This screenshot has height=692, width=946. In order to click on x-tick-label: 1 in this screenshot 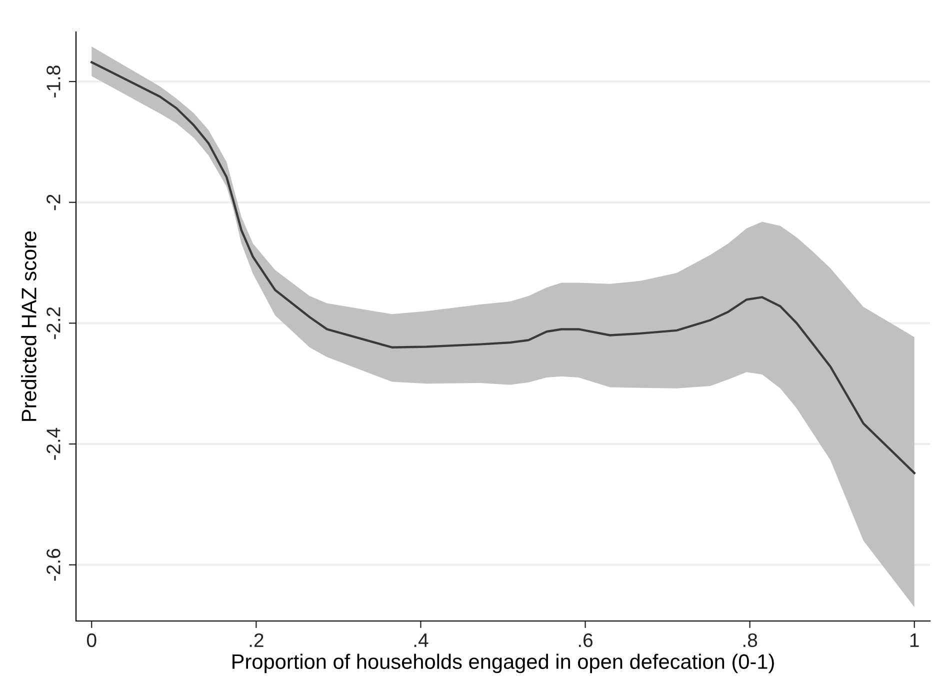, I will do `click(914, 640)`.